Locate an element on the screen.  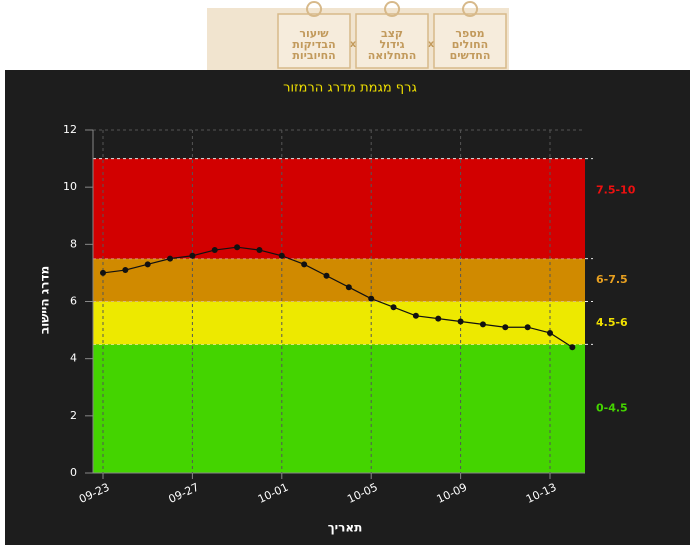
banner-text: שיעור is located at coordinates (314, 33).